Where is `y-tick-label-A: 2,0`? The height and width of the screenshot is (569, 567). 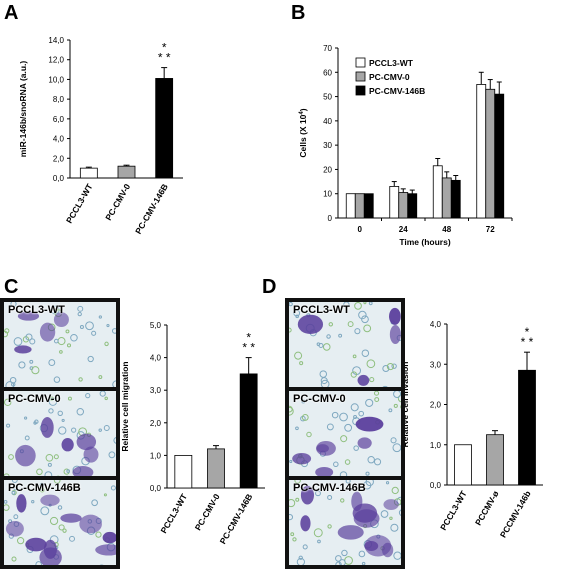
y-tick-label-A: 2,0 is located at coordinates (59, 158).